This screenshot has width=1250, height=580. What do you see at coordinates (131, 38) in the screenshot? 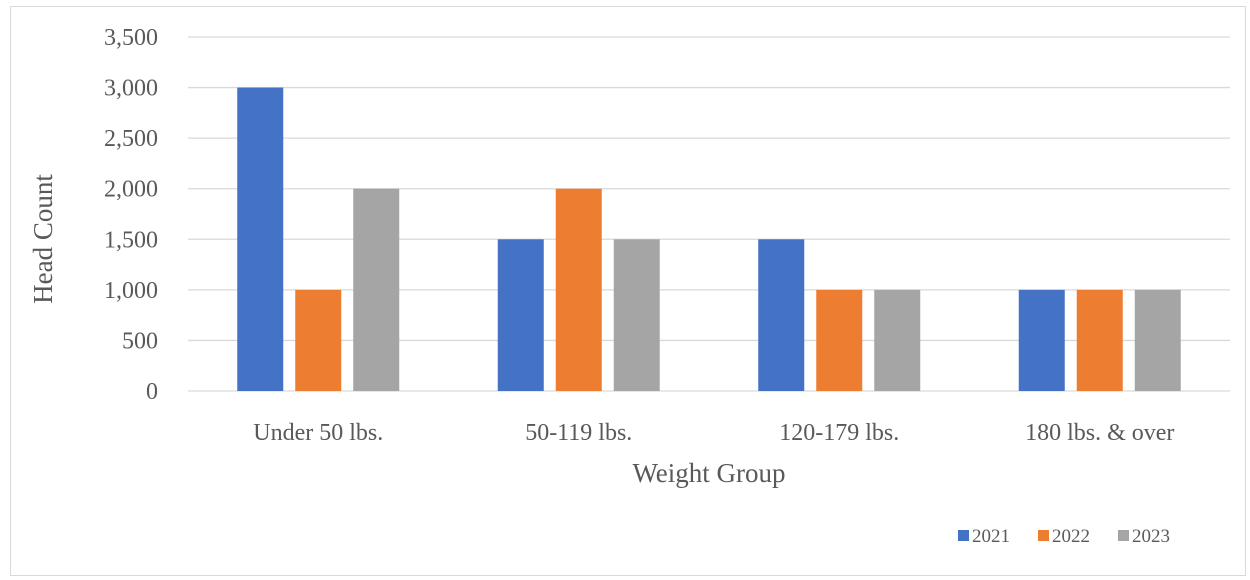
I see `y-tick-label: 3,500` at bounding box center [131, 38].